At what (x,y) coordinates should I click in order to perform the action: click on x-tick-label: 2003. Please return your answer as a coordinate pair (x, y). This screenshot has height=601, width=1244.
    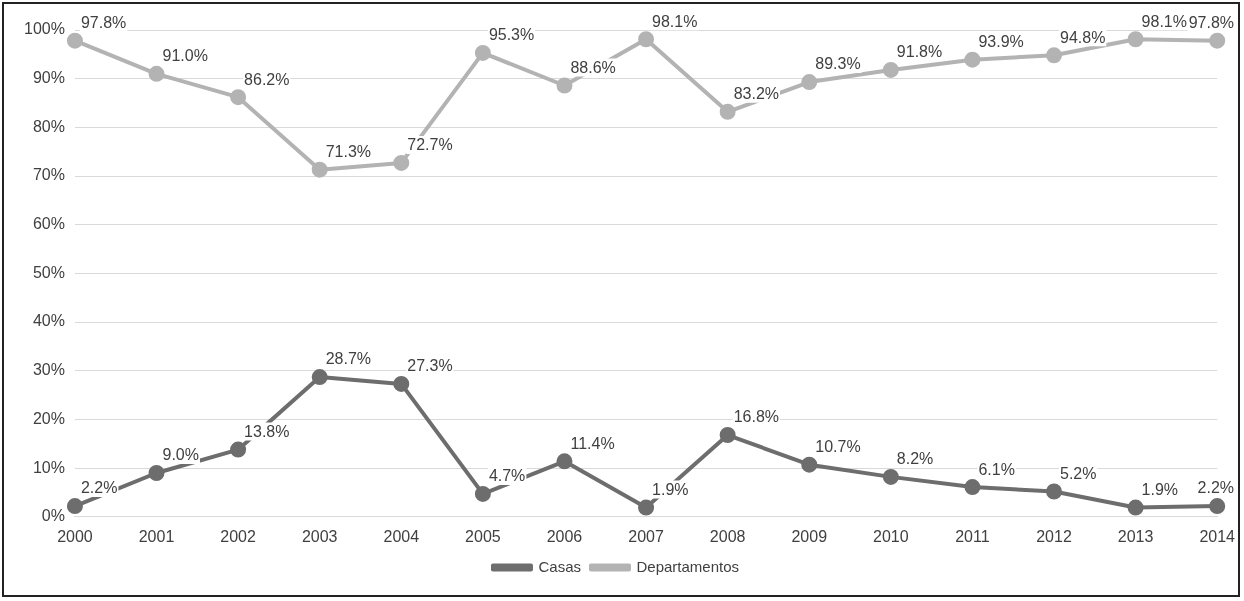
    Looking at the image, I should click on (319, 536).